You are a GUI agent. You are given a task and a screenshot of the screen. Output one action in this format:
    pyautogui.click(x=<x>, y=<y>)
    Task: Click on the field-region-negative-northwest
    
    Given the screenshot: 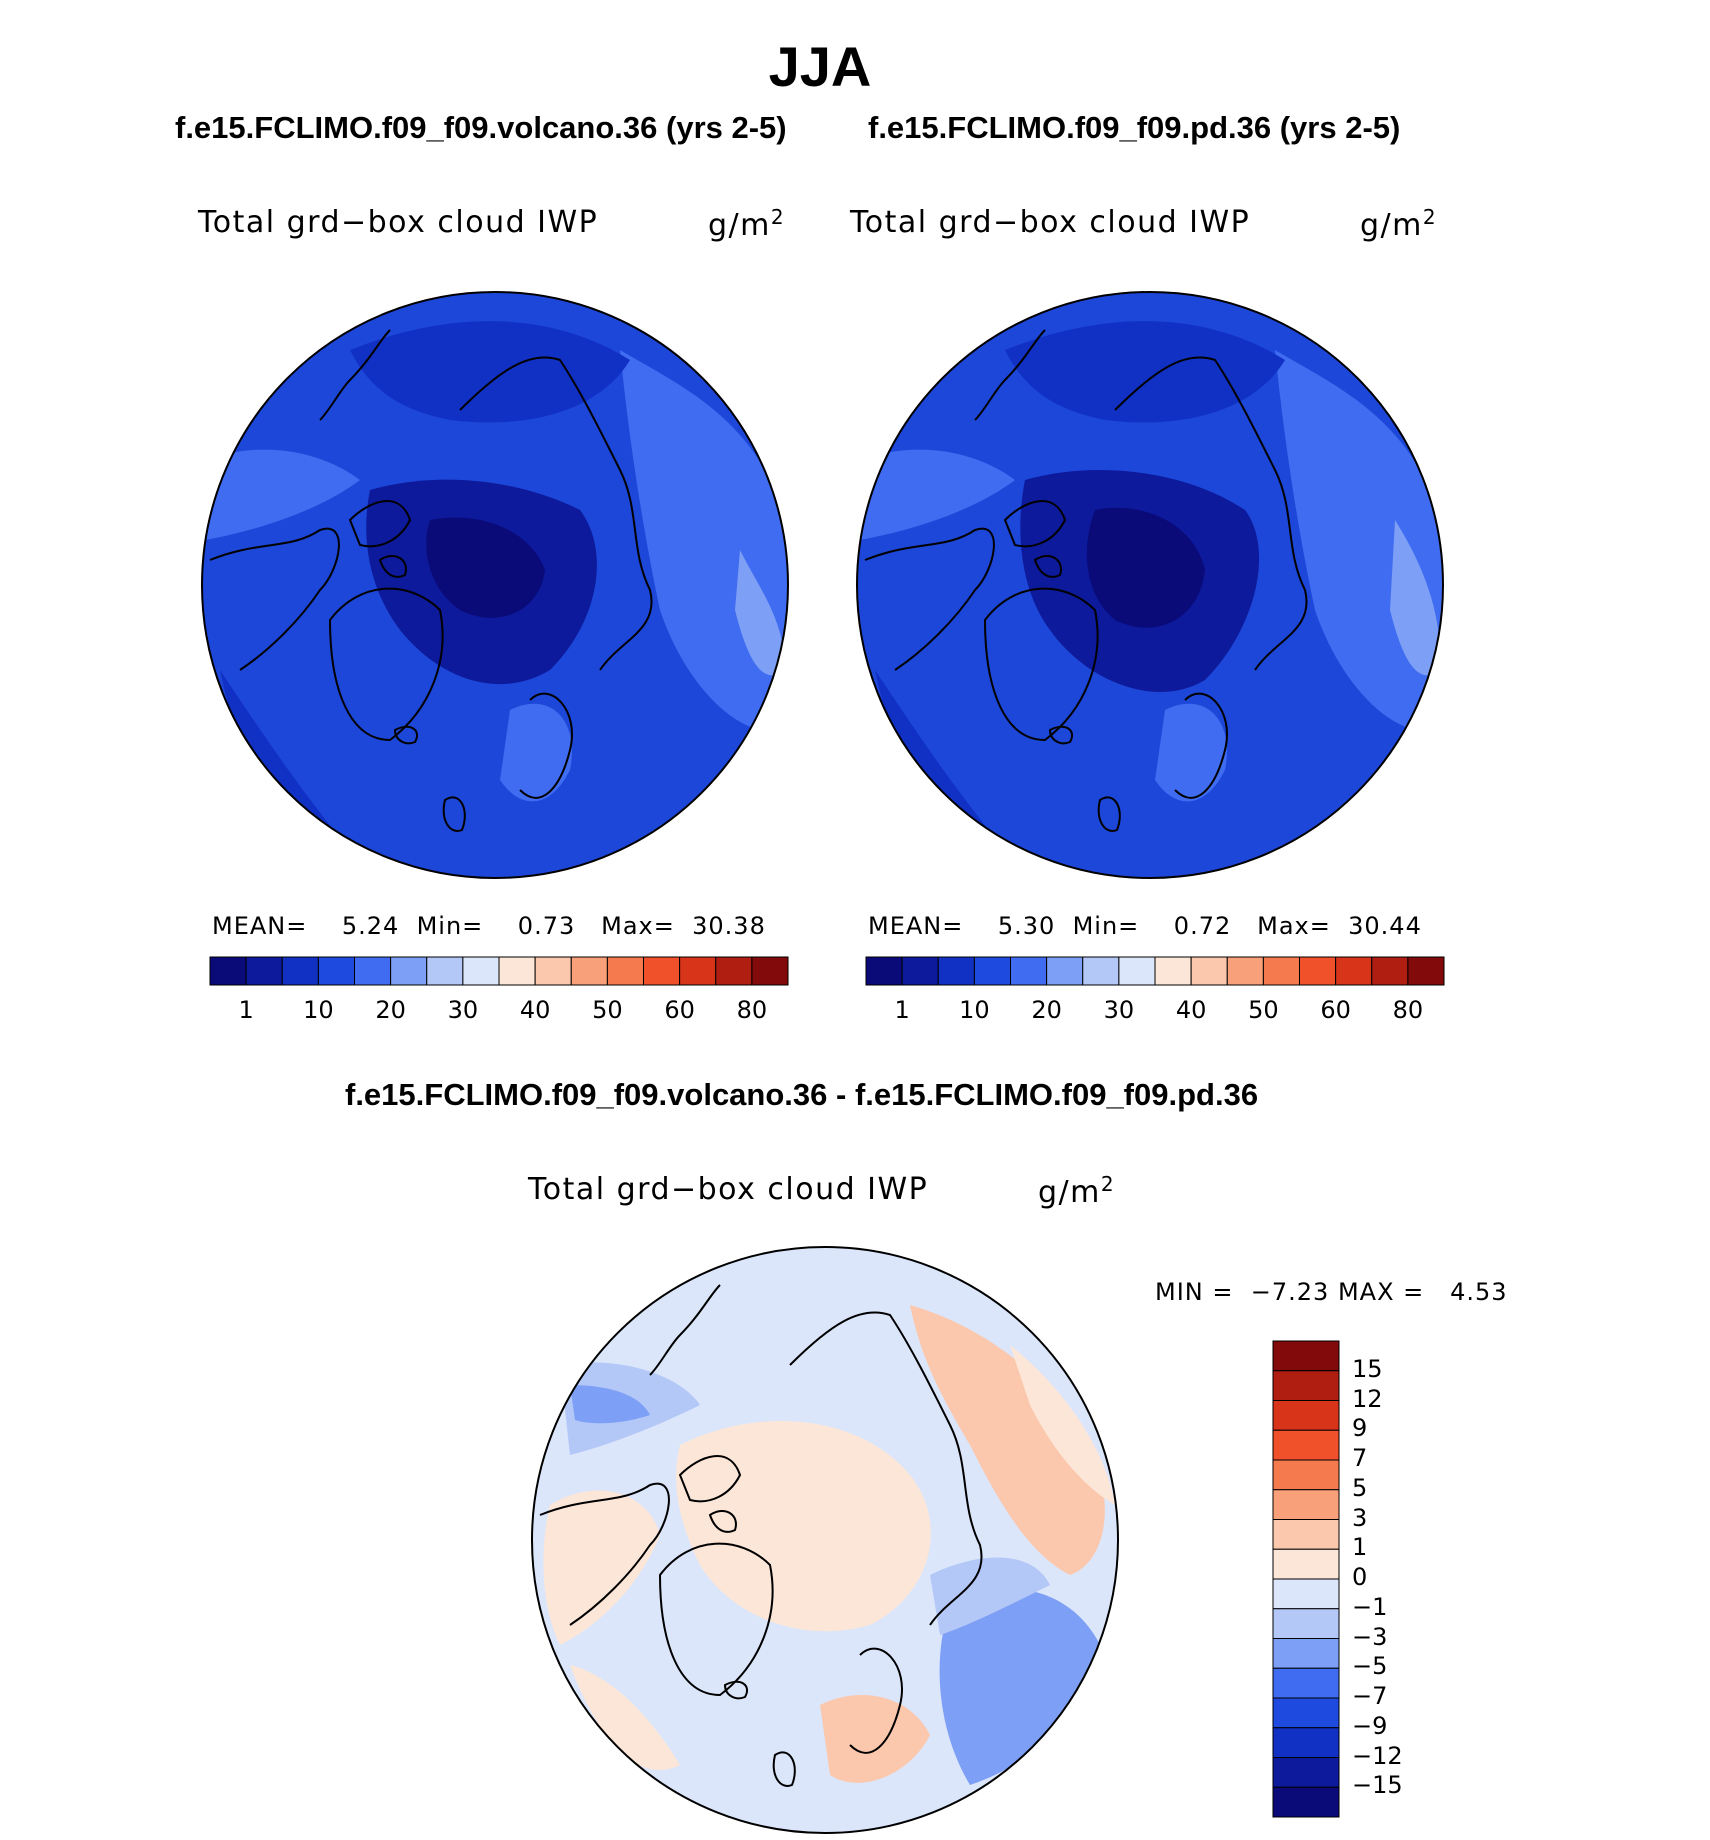 What is the action you would take?
    pyautogui.click(x=610, y=1404)
    